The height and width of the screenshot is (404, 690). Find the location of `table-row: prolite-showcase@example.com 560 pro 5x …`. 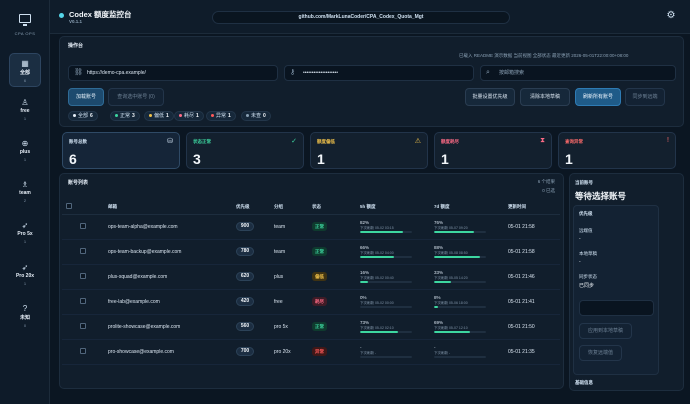

table-row: prolite-showcase@example.com 560 pro 5x … is located at coordinates (311, 327).